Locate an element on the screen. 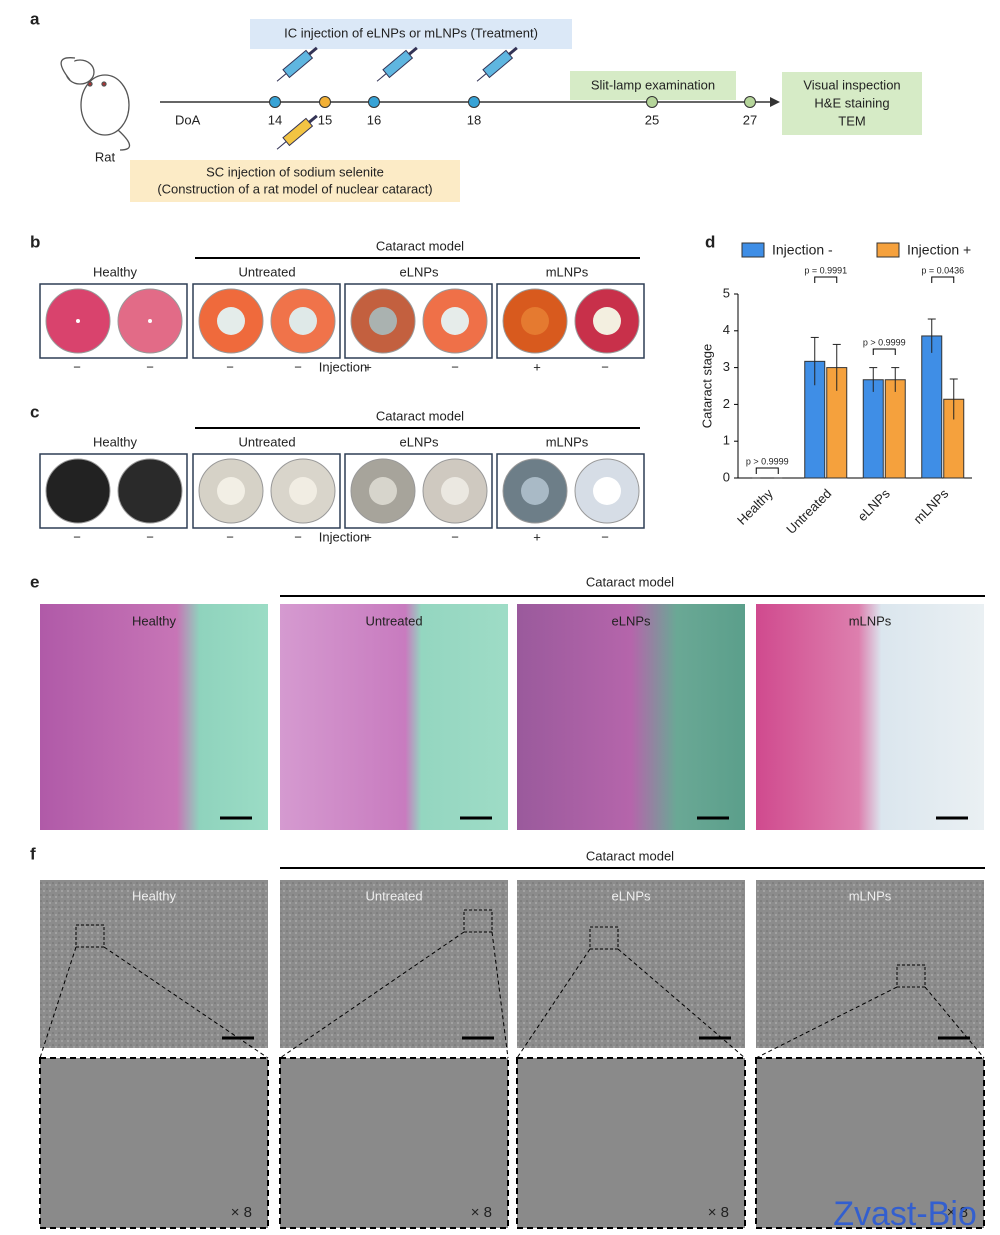 The width and height of the screenshot is (1000, 1235). x-tick-label: Untreated is located at coordinates (808, 511).